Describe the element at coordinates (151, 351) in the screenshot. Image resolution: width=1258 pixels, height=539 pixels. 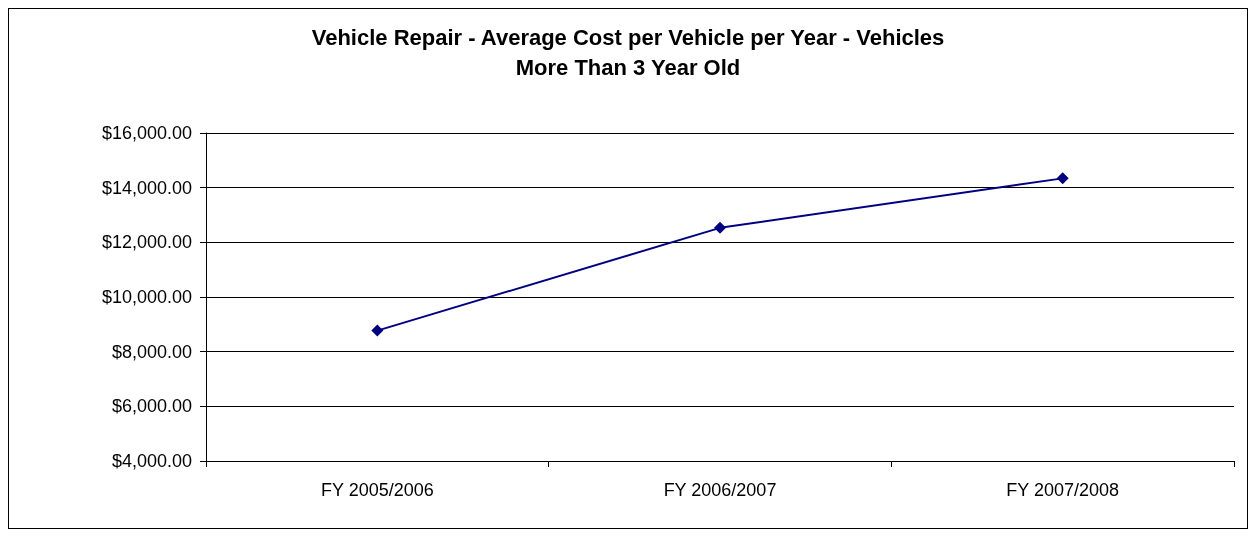
I see `y-tick-label: $8,000.00` at that location.